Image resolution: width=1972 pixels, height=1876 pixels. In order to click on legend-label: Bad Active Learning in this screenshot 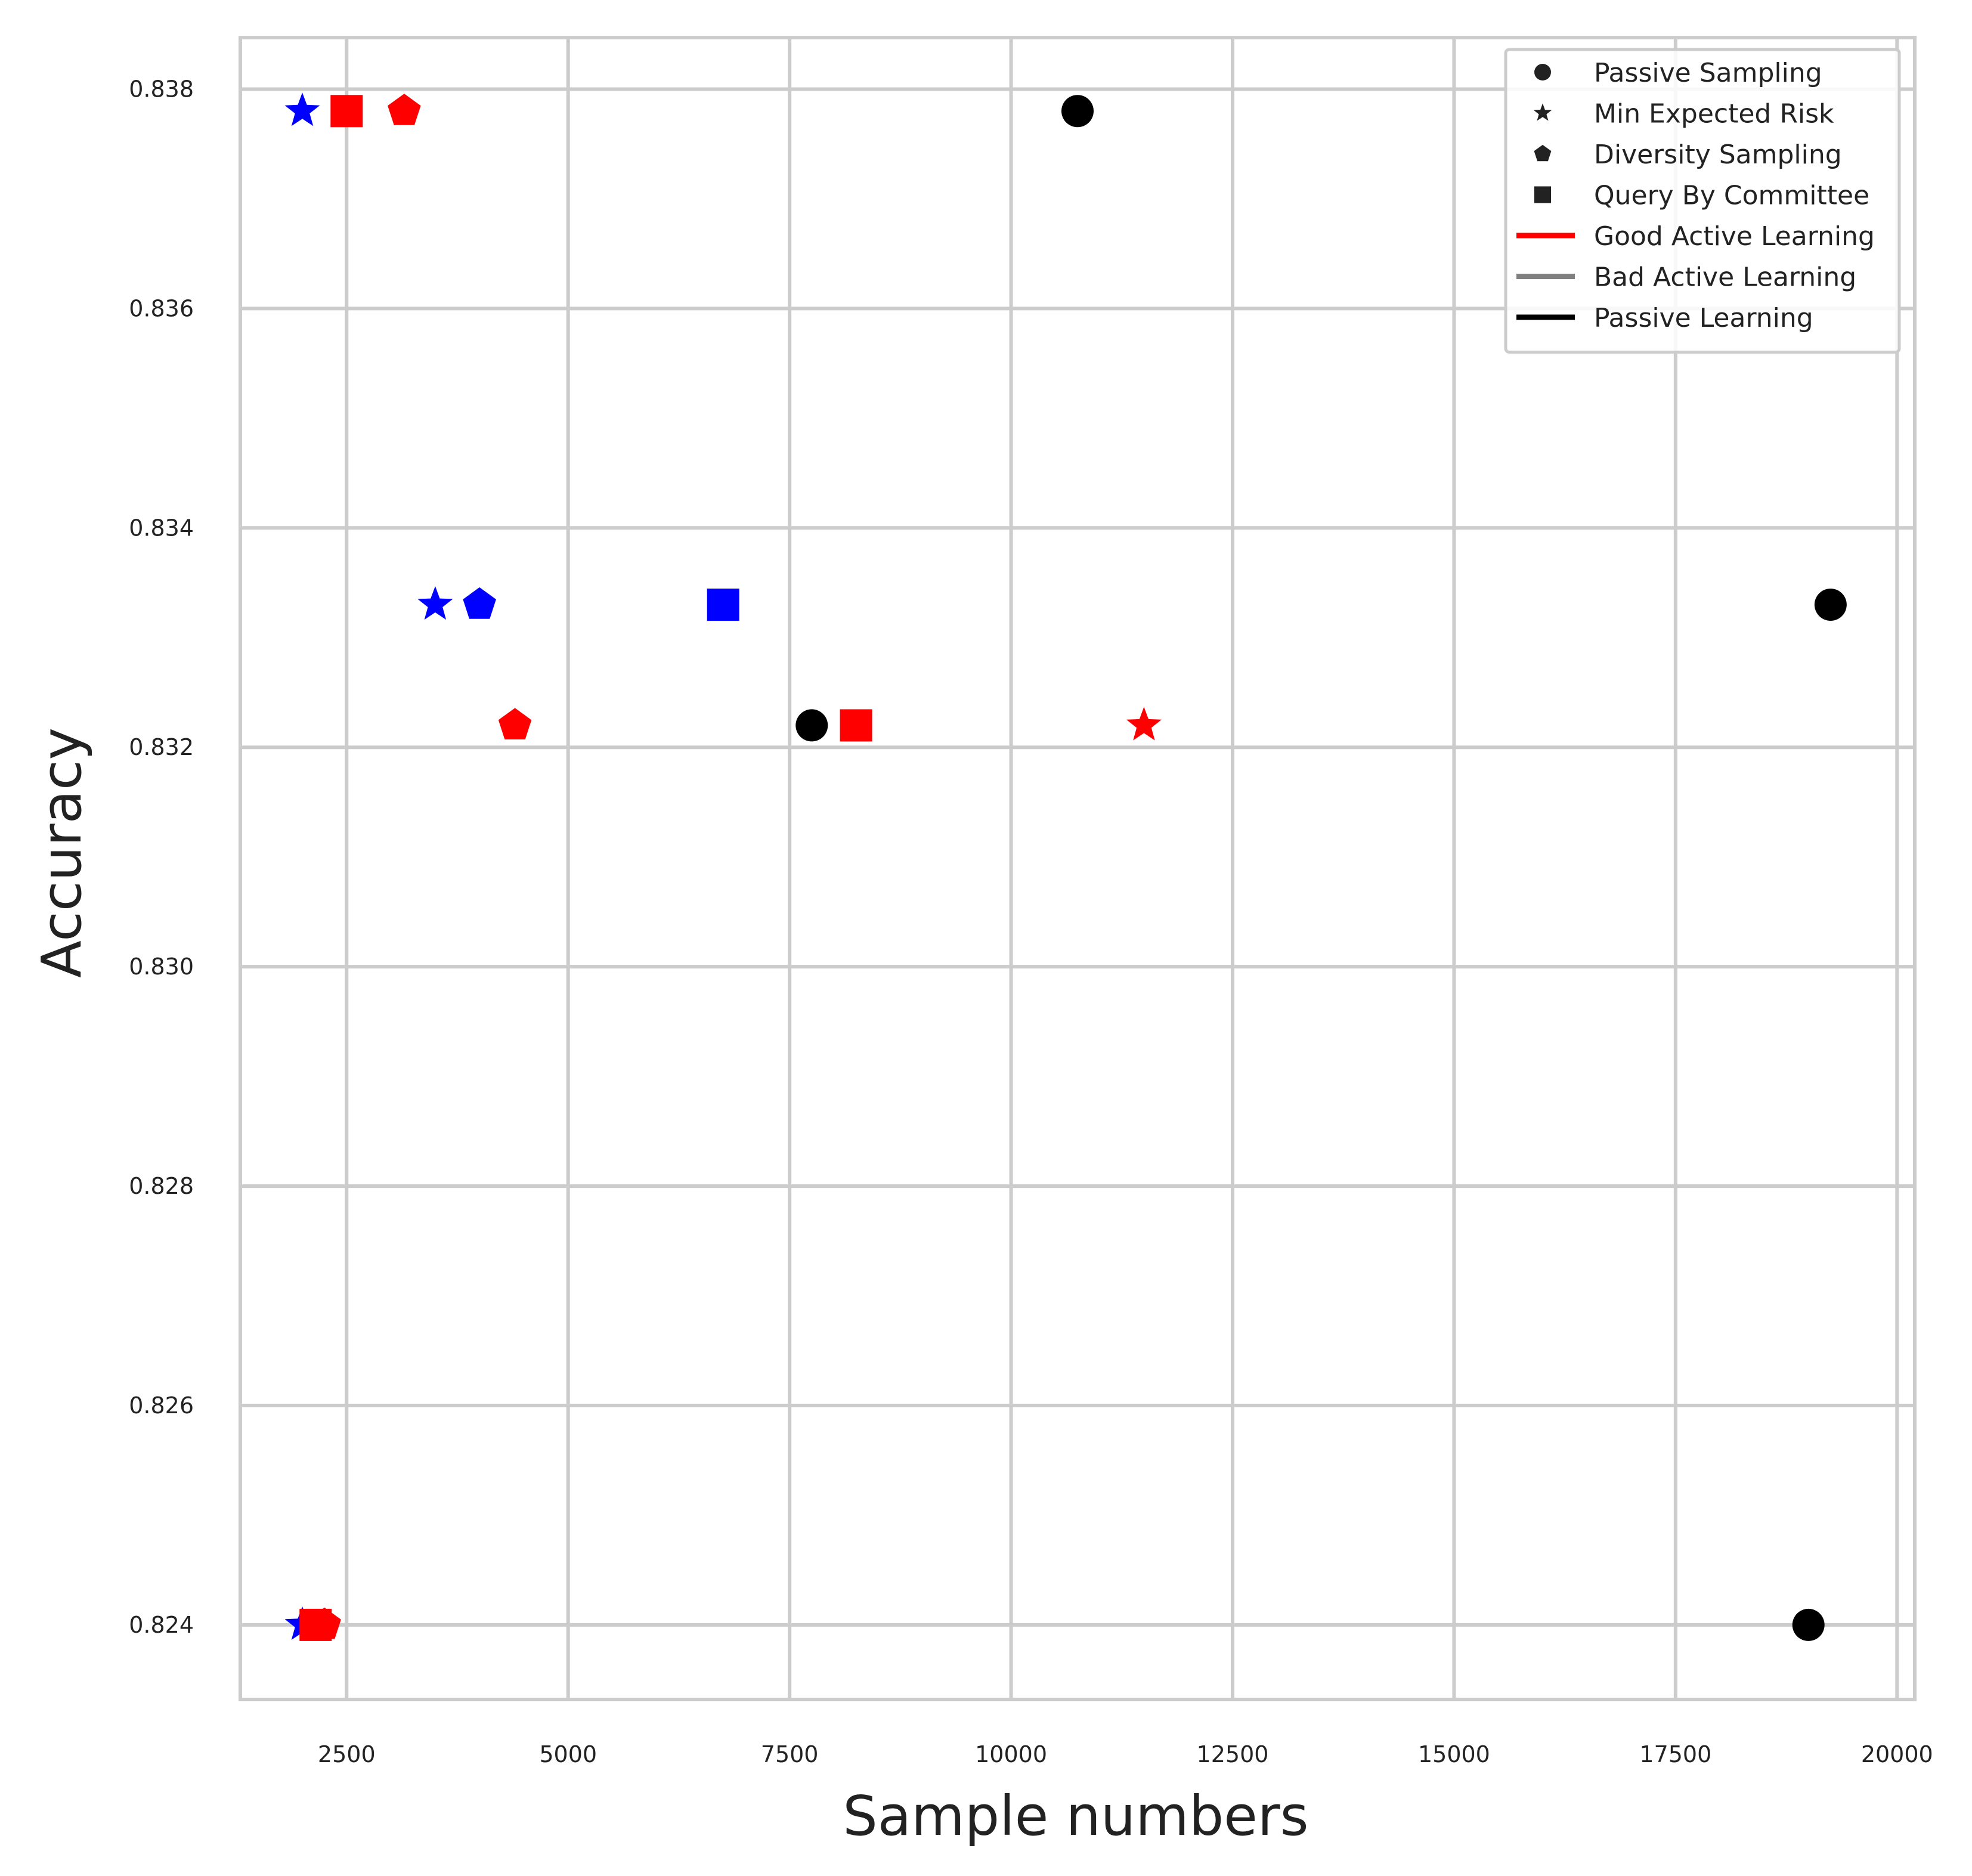, I will do `click(1725, 277)`.